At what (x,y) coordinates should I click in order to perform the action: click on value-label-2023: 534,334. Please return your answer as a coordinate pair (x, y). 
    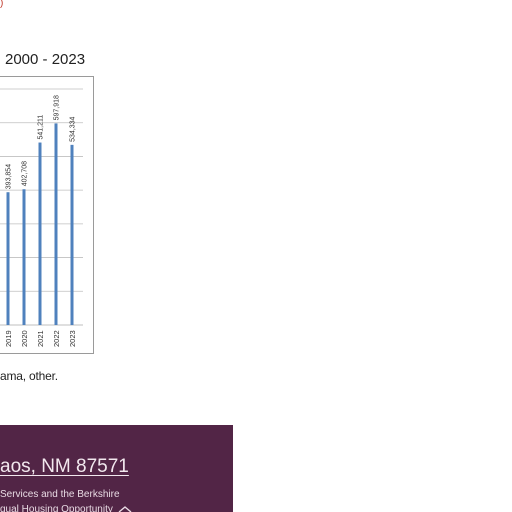
    Looking at the image, I should click on (73, 128).